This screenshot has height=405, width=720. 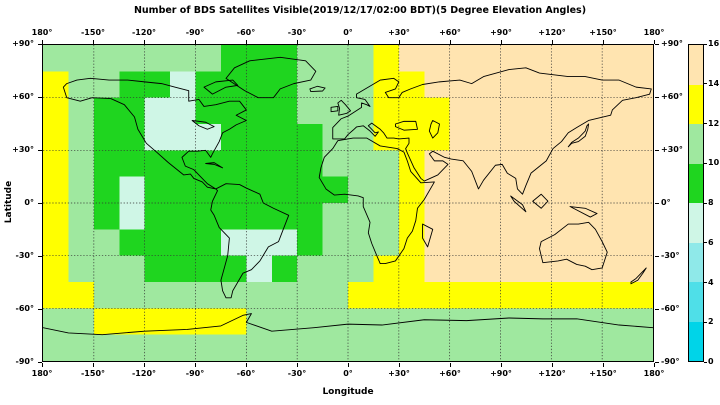 What do you see at coordinates (144, 32) in the screenshot?
I see `lon-tick-label-top: -120°` at bounding box center [144, 32].